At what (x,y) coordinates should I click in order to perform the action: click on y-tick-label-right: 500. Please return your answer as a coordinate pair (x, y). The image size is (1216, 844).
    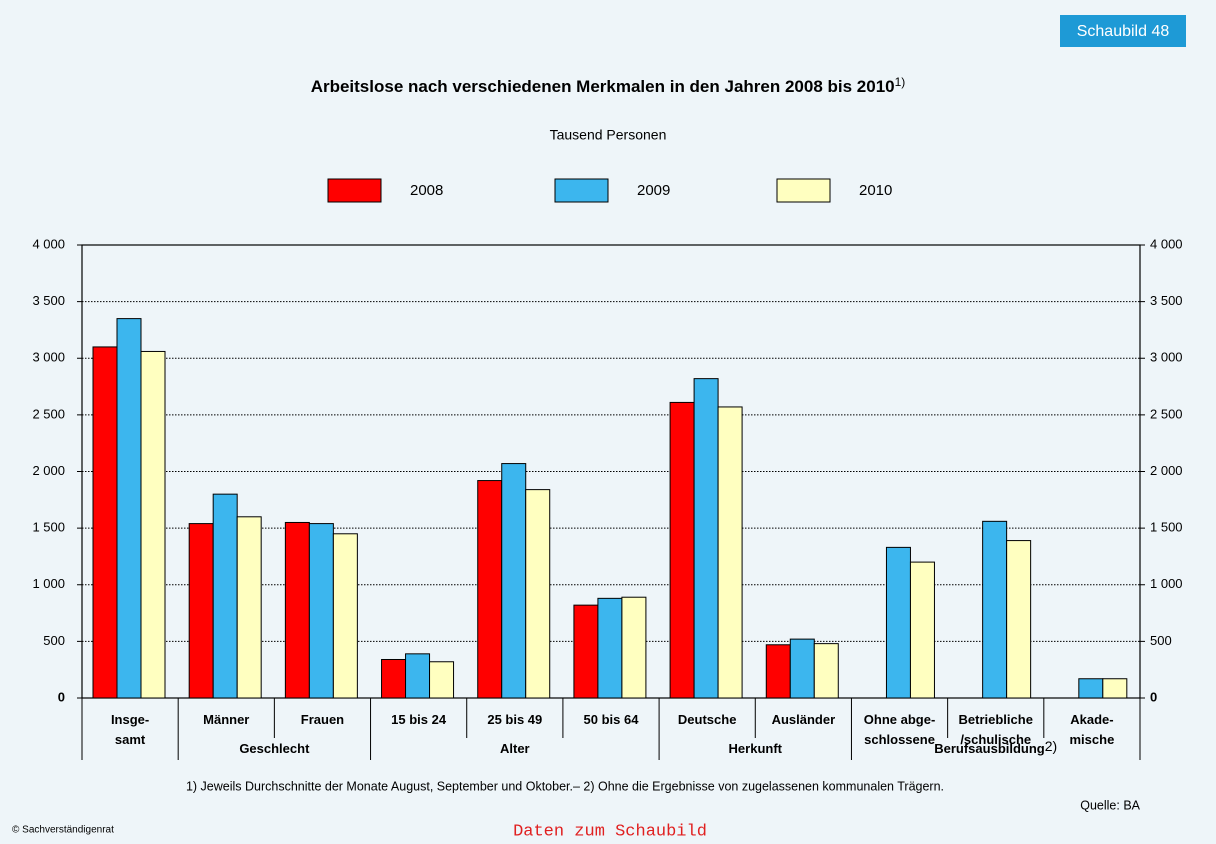
    Looking at the image, I should click on (1161, 640).